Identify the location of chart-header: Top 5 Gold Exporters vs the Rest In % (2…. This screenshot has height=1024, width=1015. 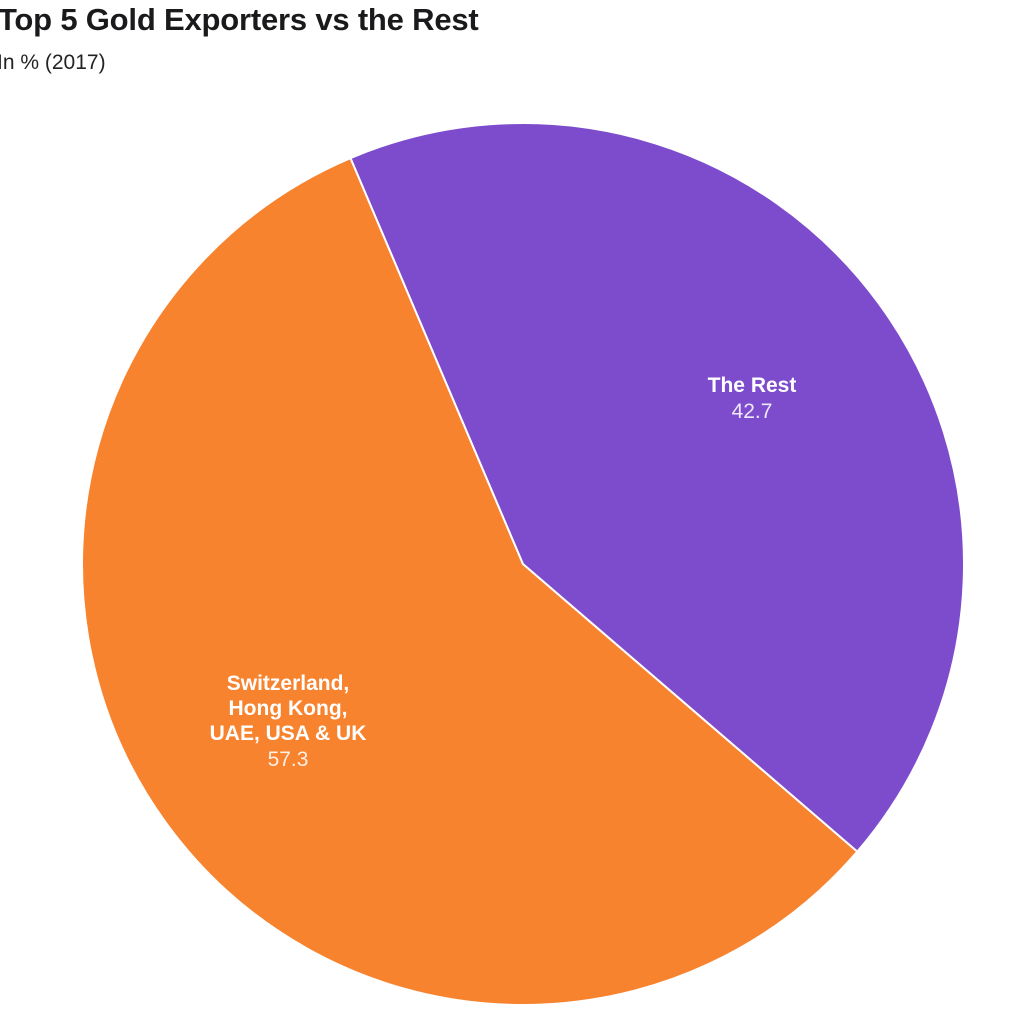
(507, 38).